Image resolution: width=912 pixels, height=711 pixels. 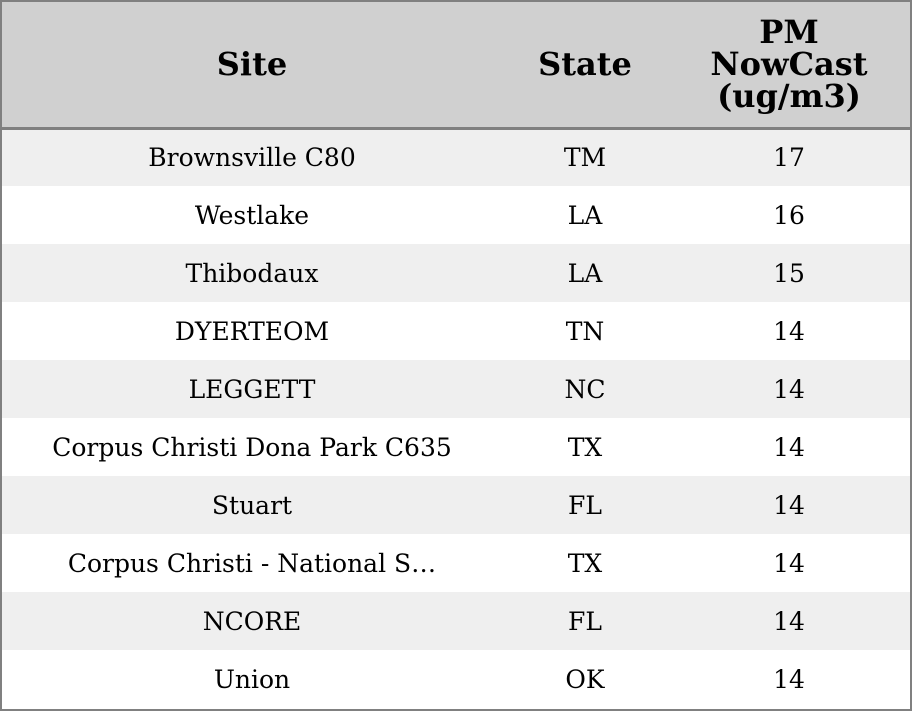 I want to click on cell-state: TM, so click(x=585, y=157).